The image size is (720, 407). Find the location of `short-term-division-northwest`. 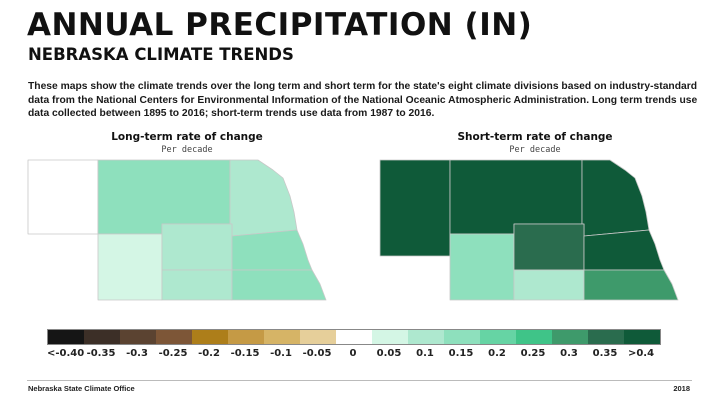

short-term-division-northwest is located at coordinates (415, 208).